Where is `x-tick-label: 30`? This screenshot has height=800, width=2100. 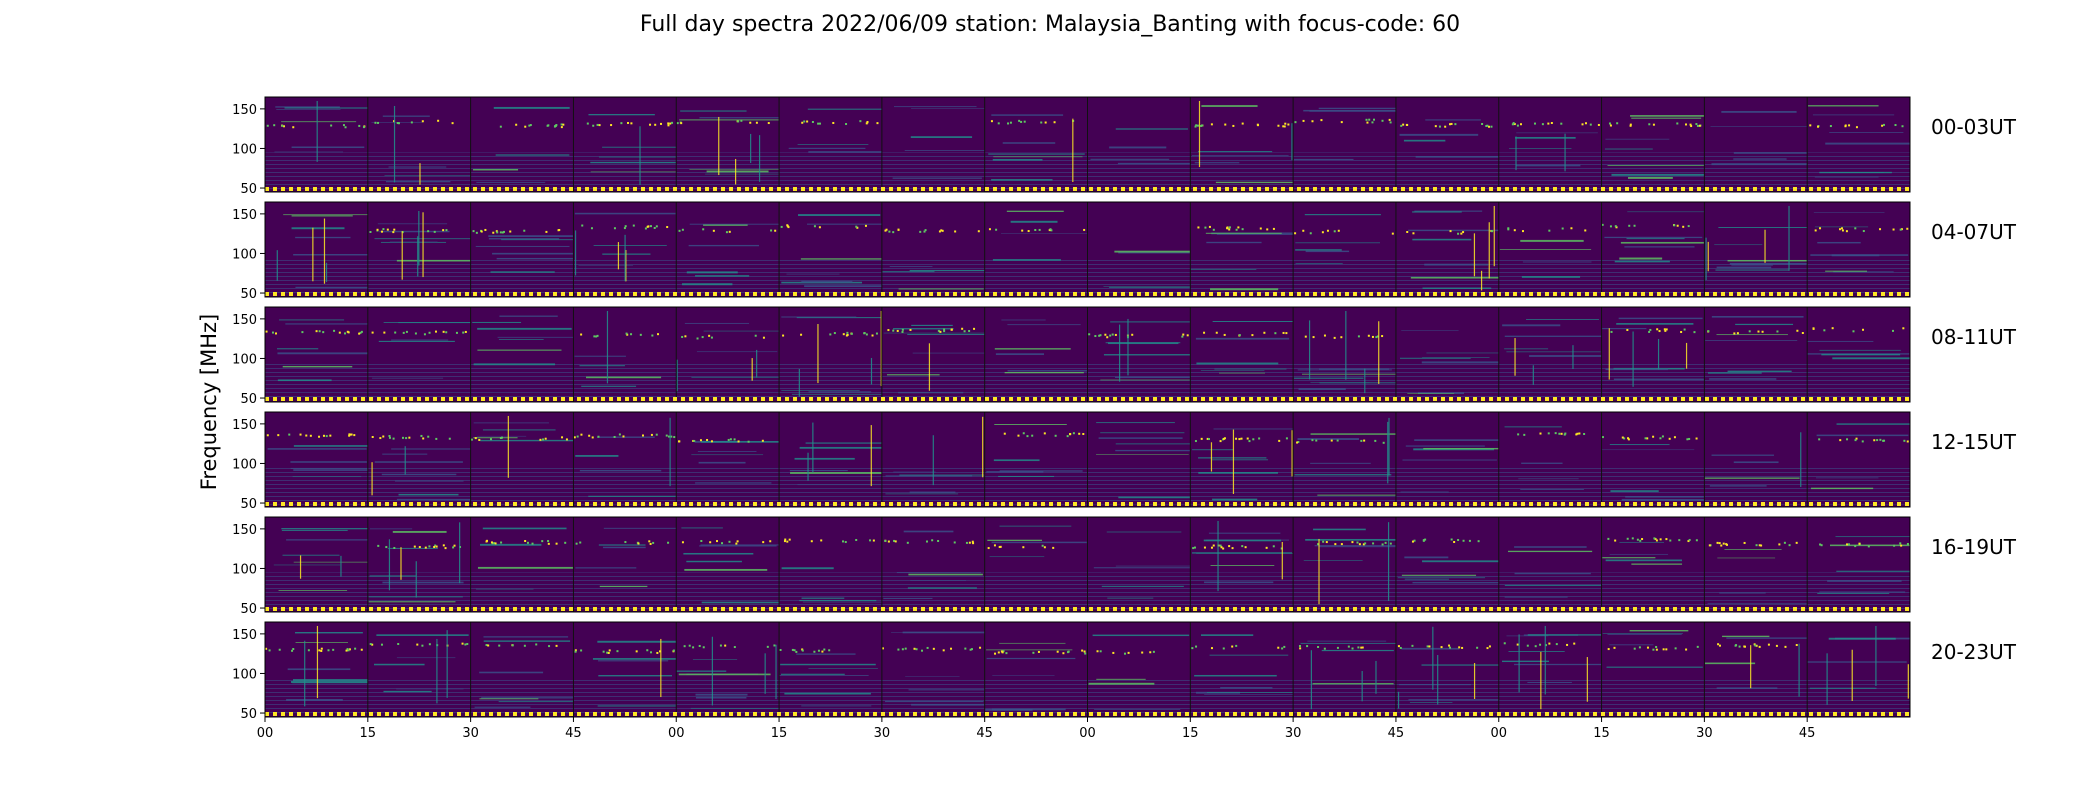
x-tick-label: 30 is located at coordinates (882, 733).